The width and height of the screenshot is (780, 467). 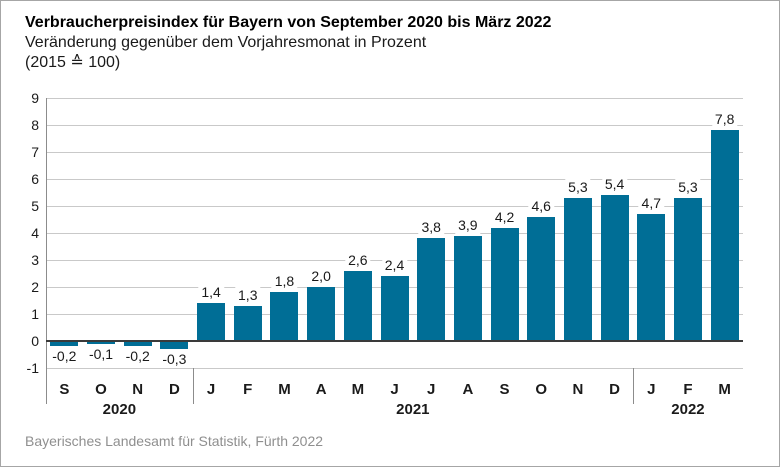 I want to click on bar-value-label: -0,3, so click(x=174, y=360).